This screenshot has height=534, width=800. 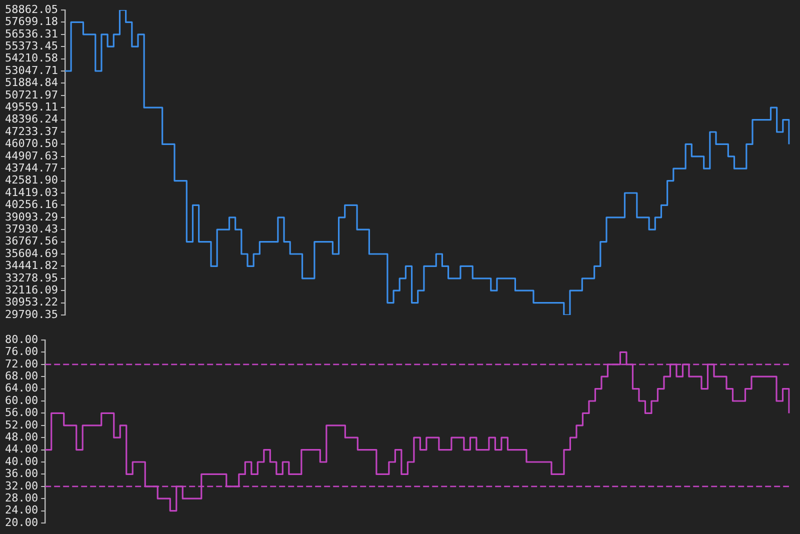 What do you see at coordinates (31, 314) in the screenshot?
I see `y-tick-label: 29790.35` at bounding box center [31, 314].